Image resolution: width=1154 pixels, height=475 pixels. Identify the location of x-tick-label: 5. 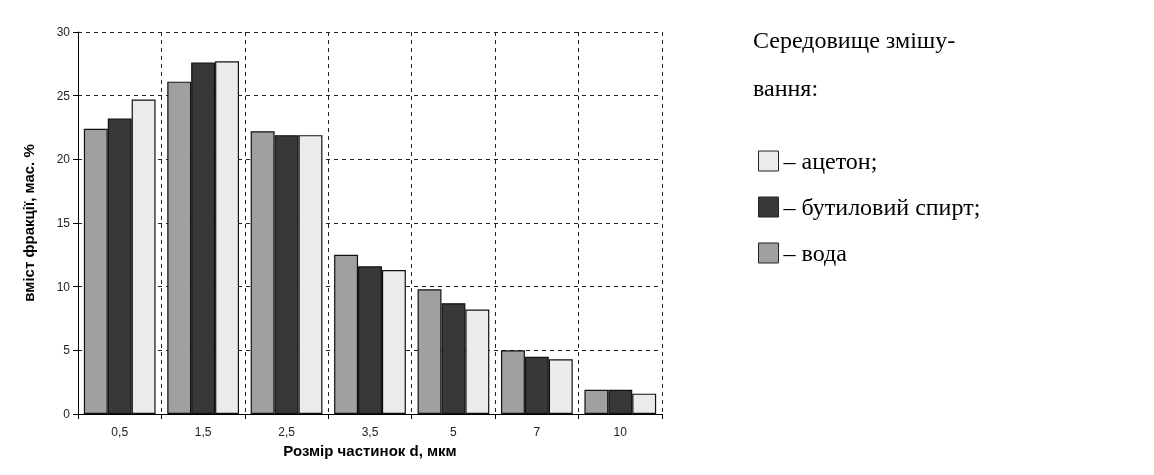
(454, 432).